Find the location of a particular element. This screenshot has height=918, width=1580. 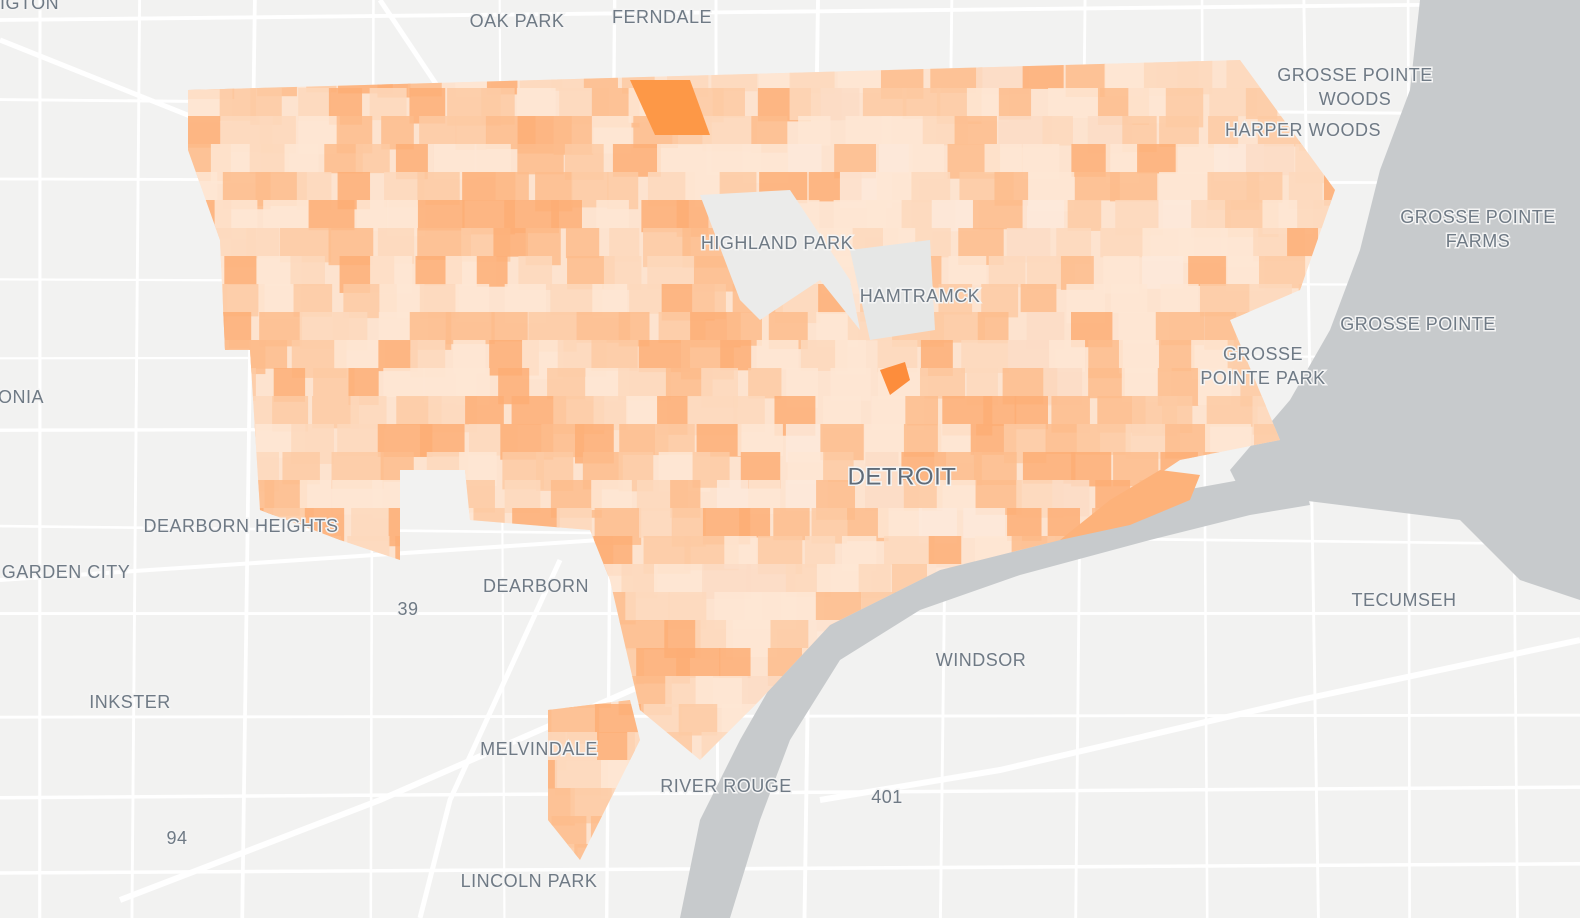

place-label: GROSSE is located at coordinates (1263, 354).